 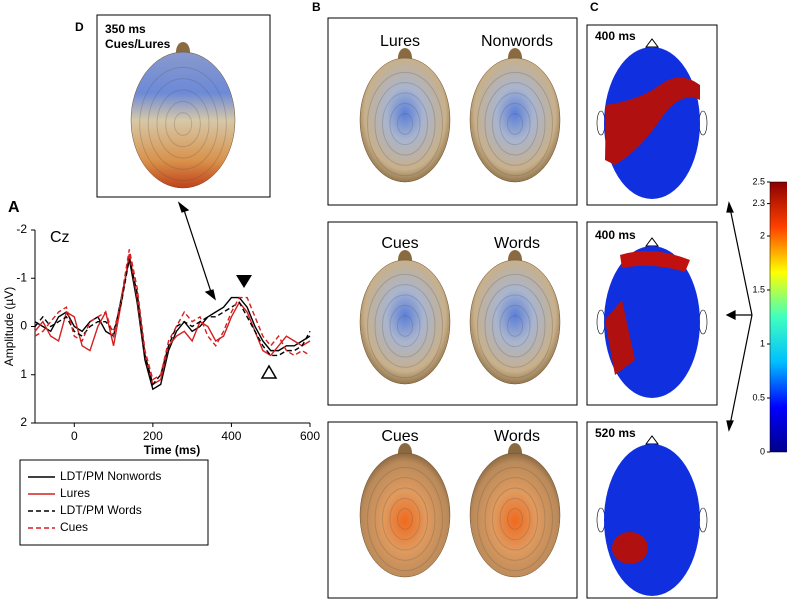 What do you see at coordinates (21, 277) in the screenshot?
I see `y-tick-label: -1` at bounding box center [21, 277].